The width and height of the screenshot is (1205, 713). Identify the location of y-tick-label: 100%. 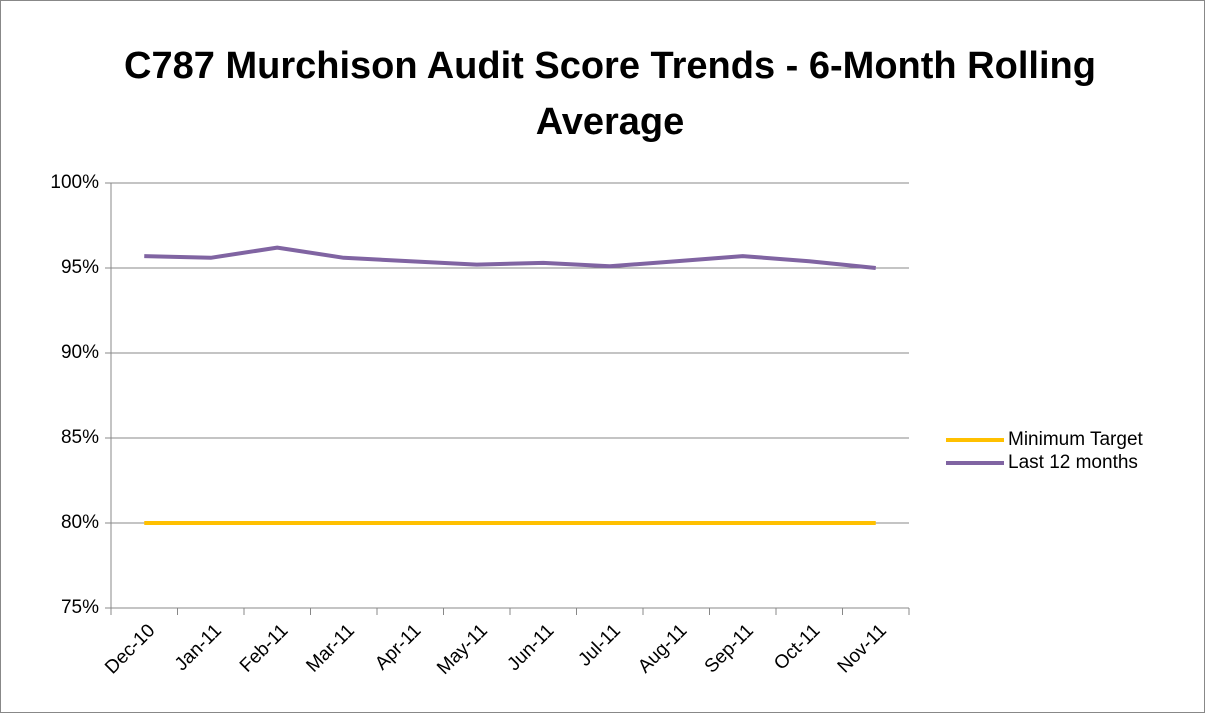
(74, 182).